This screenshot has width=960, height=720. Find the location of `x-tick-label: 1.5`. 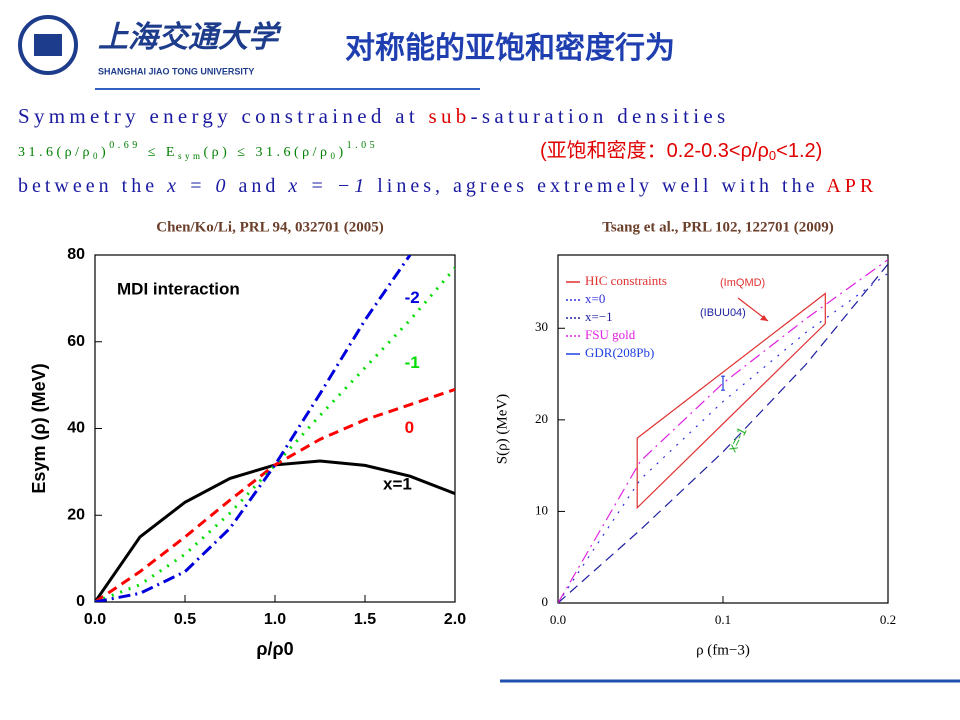

x-tick-label: 1.5 is located at coordinates (365, 619).